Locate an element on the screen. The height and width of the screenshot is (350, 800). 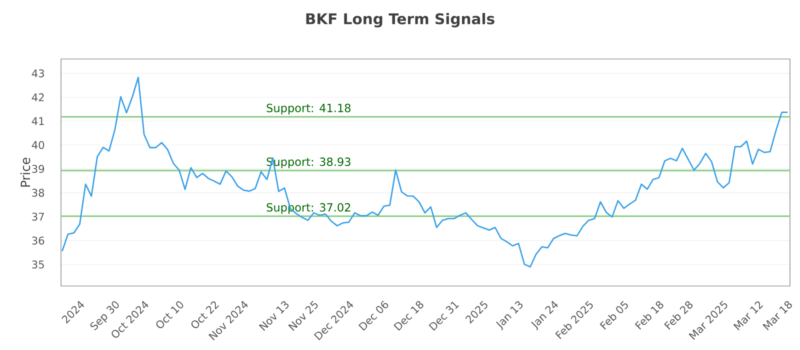
x-tick-label: Feb 18 is located at coordinates (649, 315).